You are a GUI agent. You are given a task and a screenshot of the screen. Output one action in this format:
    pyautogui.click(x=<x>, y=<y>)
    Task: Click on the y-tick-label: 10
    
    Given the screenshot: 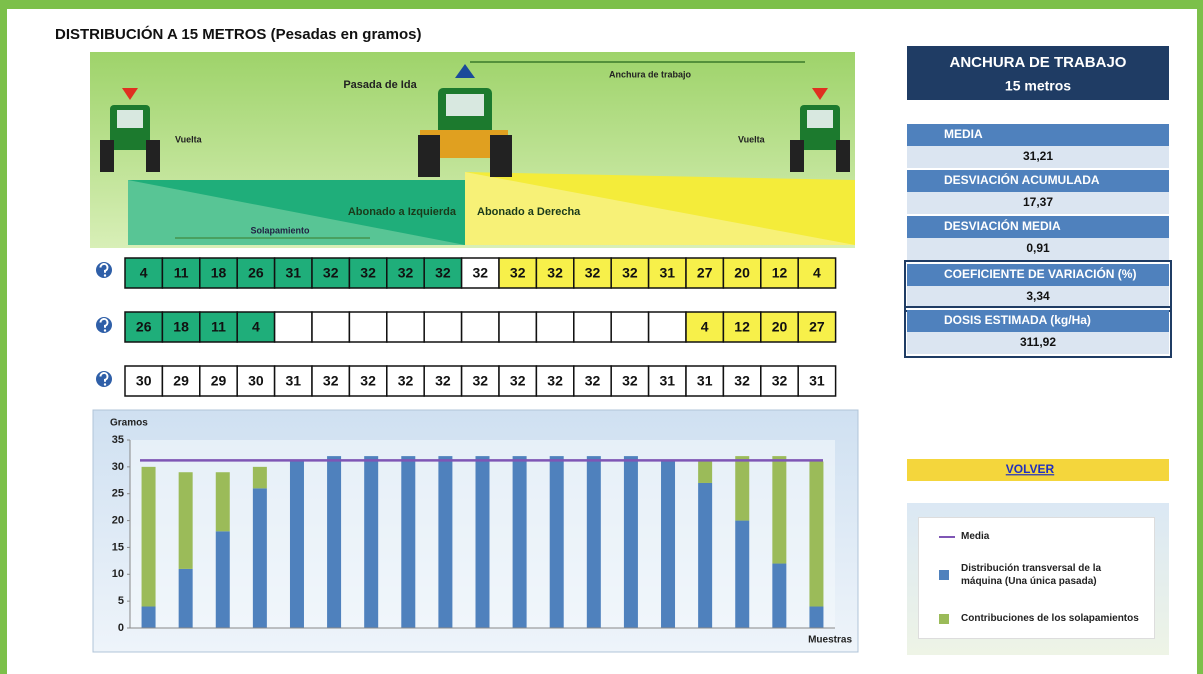 What is the action you would take?
    pyautogui.click(x=118, y=574)
    